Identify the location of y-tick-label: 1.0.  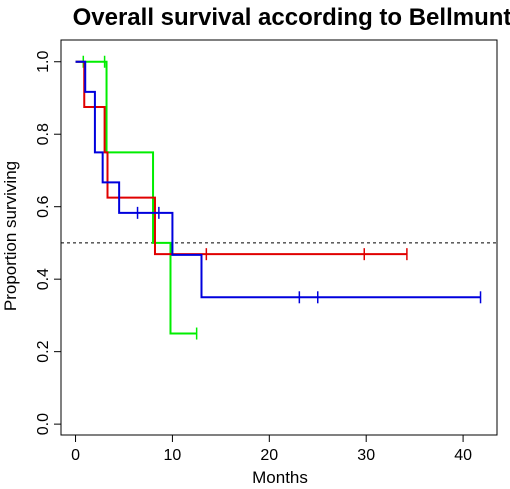
(43, 62).